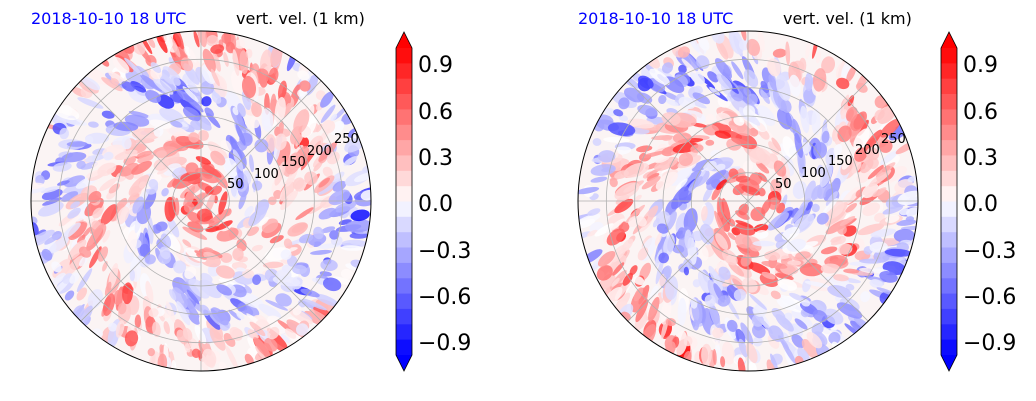 Image resolution: width=1036 pixels, height=401 pixels. I want to click on radial-labels-left: 50 100 150 200 250, so click(293, 162).